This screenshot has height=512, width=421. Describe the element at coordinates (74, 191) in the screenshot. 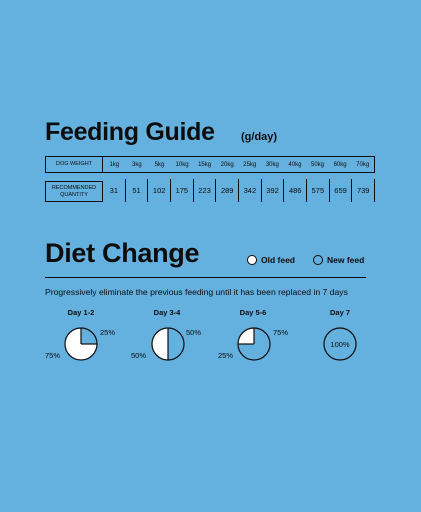

I see `recommended-quantity-label: RECOMMENDED QUANTITY` at that location.